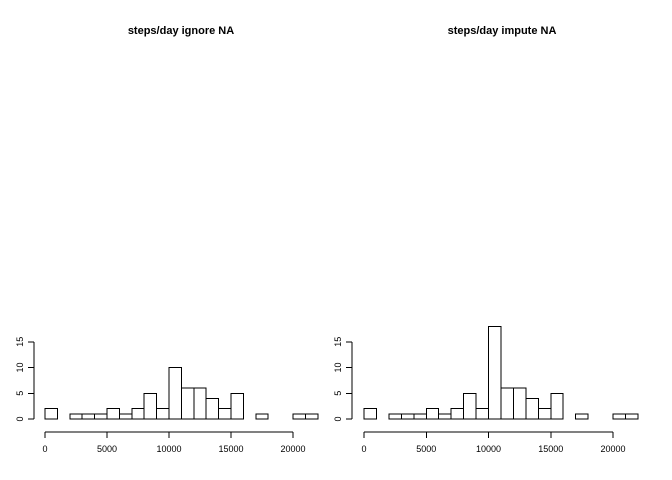  I want to click on chart-title: steps/day ignore NA, so click(181, 31).